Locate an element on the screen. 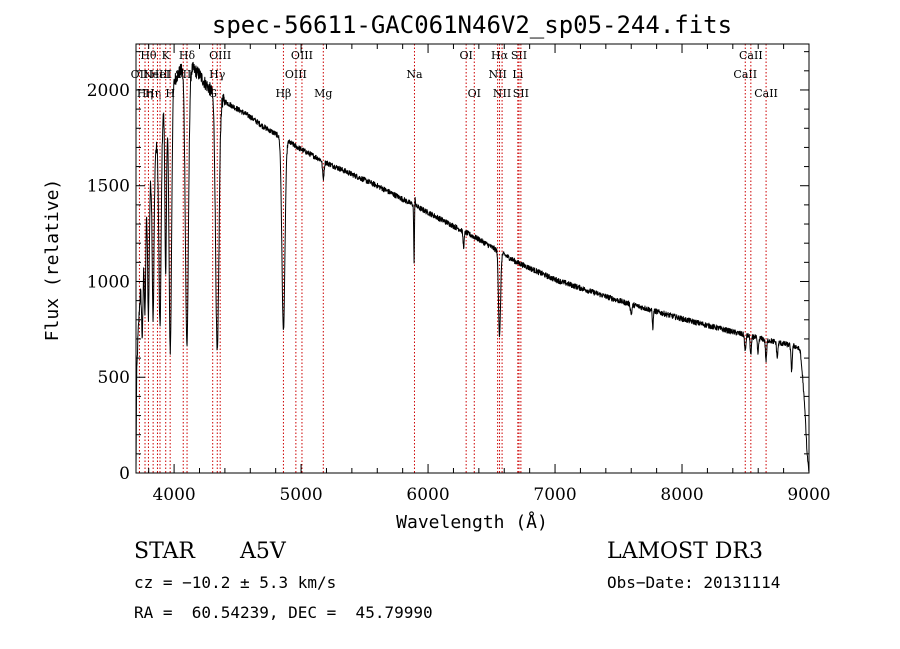 This screenshot has height=649, width=900. line-marker-label: Mg is located at coordinates (323, 93).